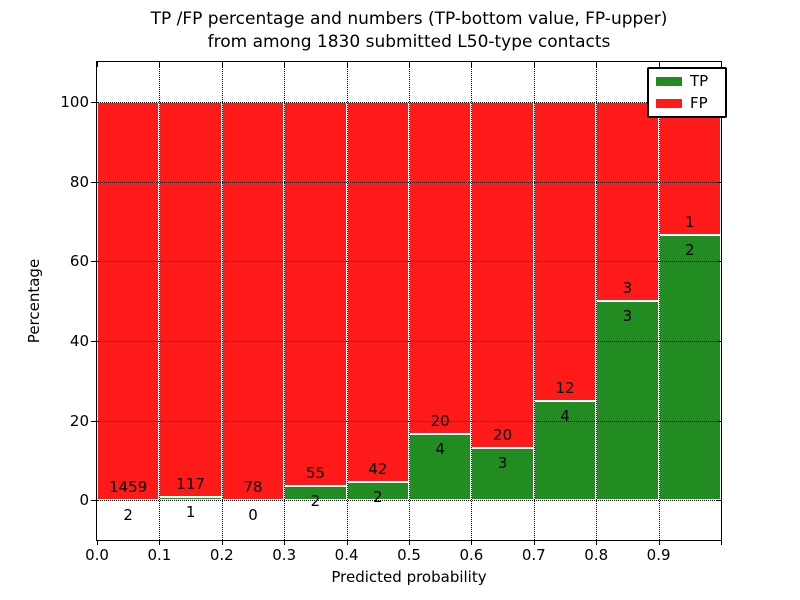 The width and height of the screenshot is (800, 600). I want to click on x-tick-label: 0.7, so click(533, 555).